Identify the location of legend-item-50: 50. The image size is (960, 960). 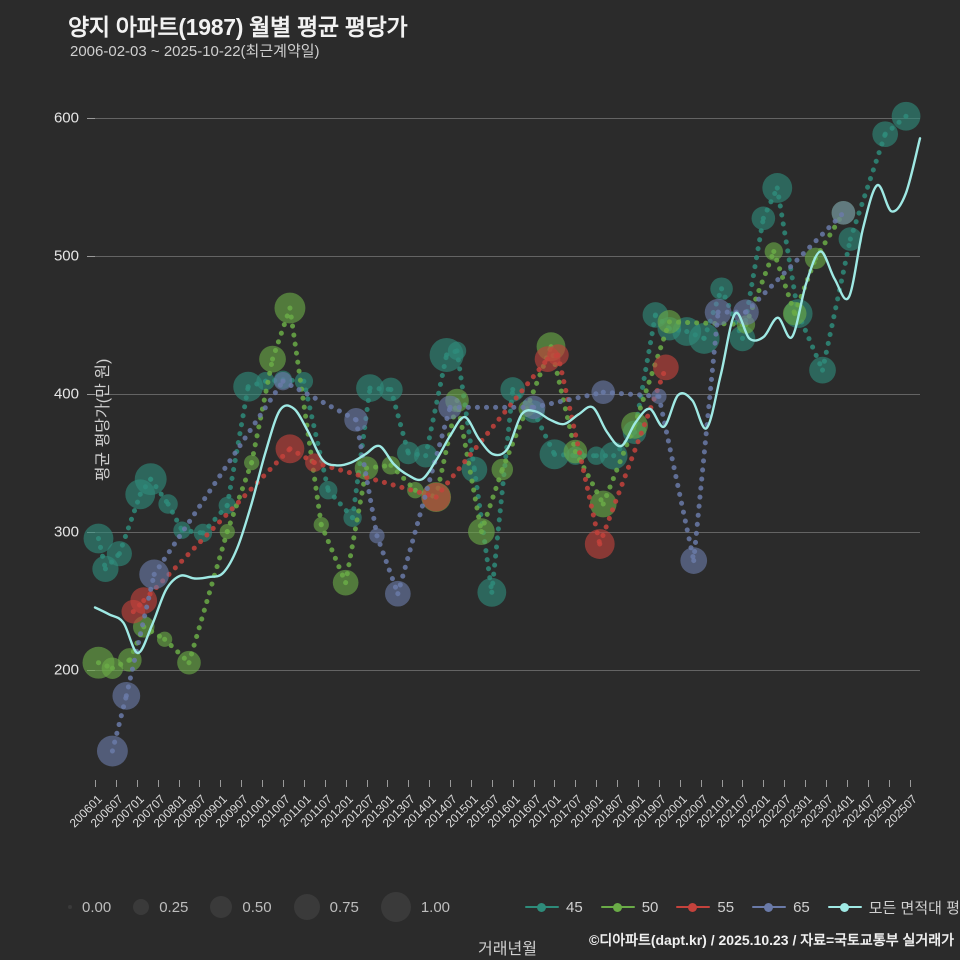
(629, 907).